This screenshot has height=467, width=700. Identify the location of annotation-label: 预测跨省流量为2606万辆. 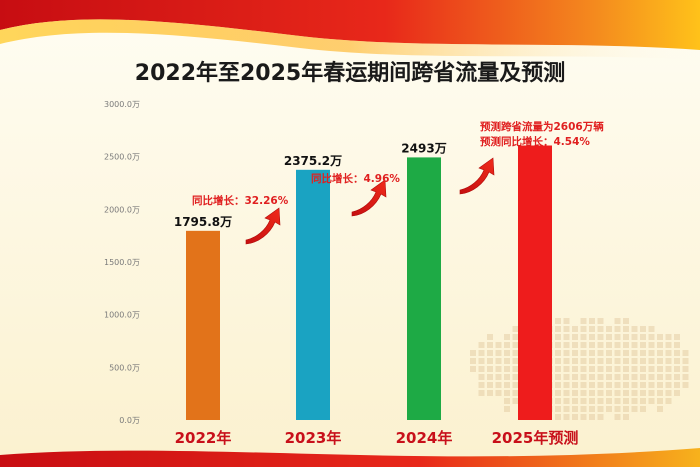
(542, 126).